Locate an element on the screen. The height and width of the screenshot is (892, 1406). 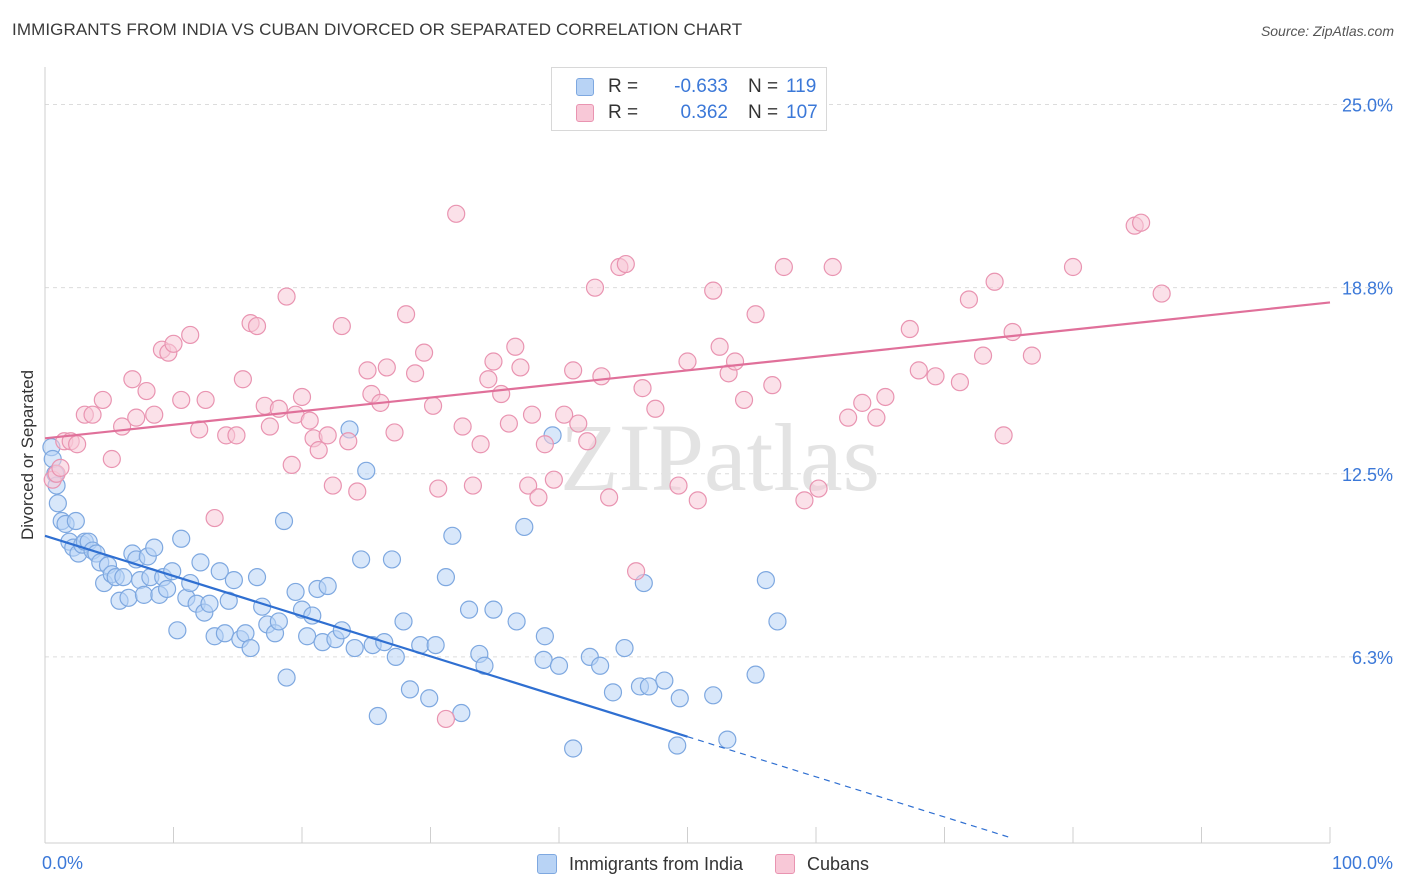
r-value: -0.633 is located at coordinates (701, 86).